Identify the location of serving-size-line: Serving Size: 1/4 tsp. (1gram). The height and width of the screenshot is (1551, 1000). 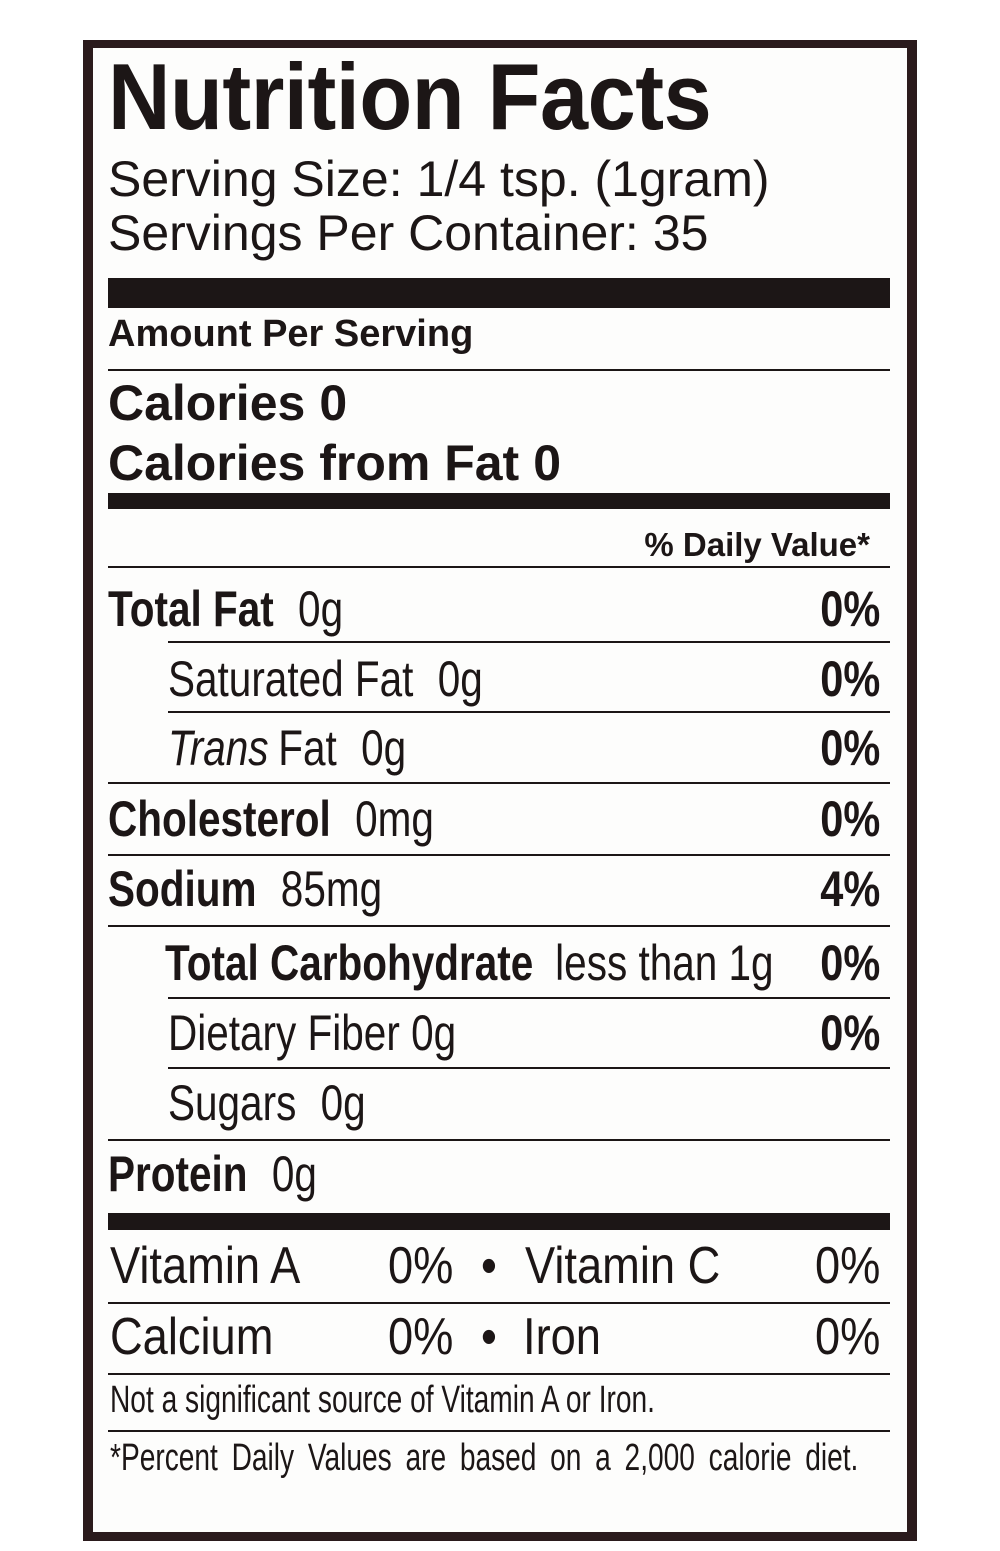
(439, 179).